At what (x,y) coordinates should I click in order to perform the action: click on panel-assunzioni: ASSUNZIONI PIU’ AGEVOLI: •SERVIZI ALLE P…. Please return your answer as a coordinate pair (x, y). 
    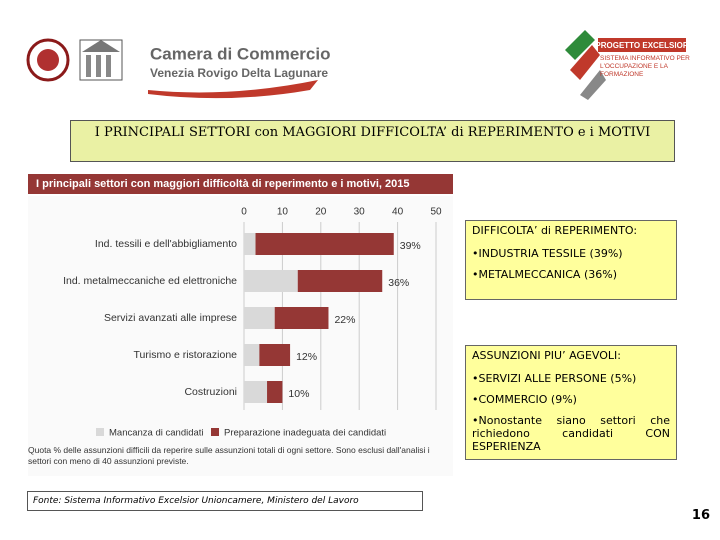
    Looking at the image, I should click on (571, 402).